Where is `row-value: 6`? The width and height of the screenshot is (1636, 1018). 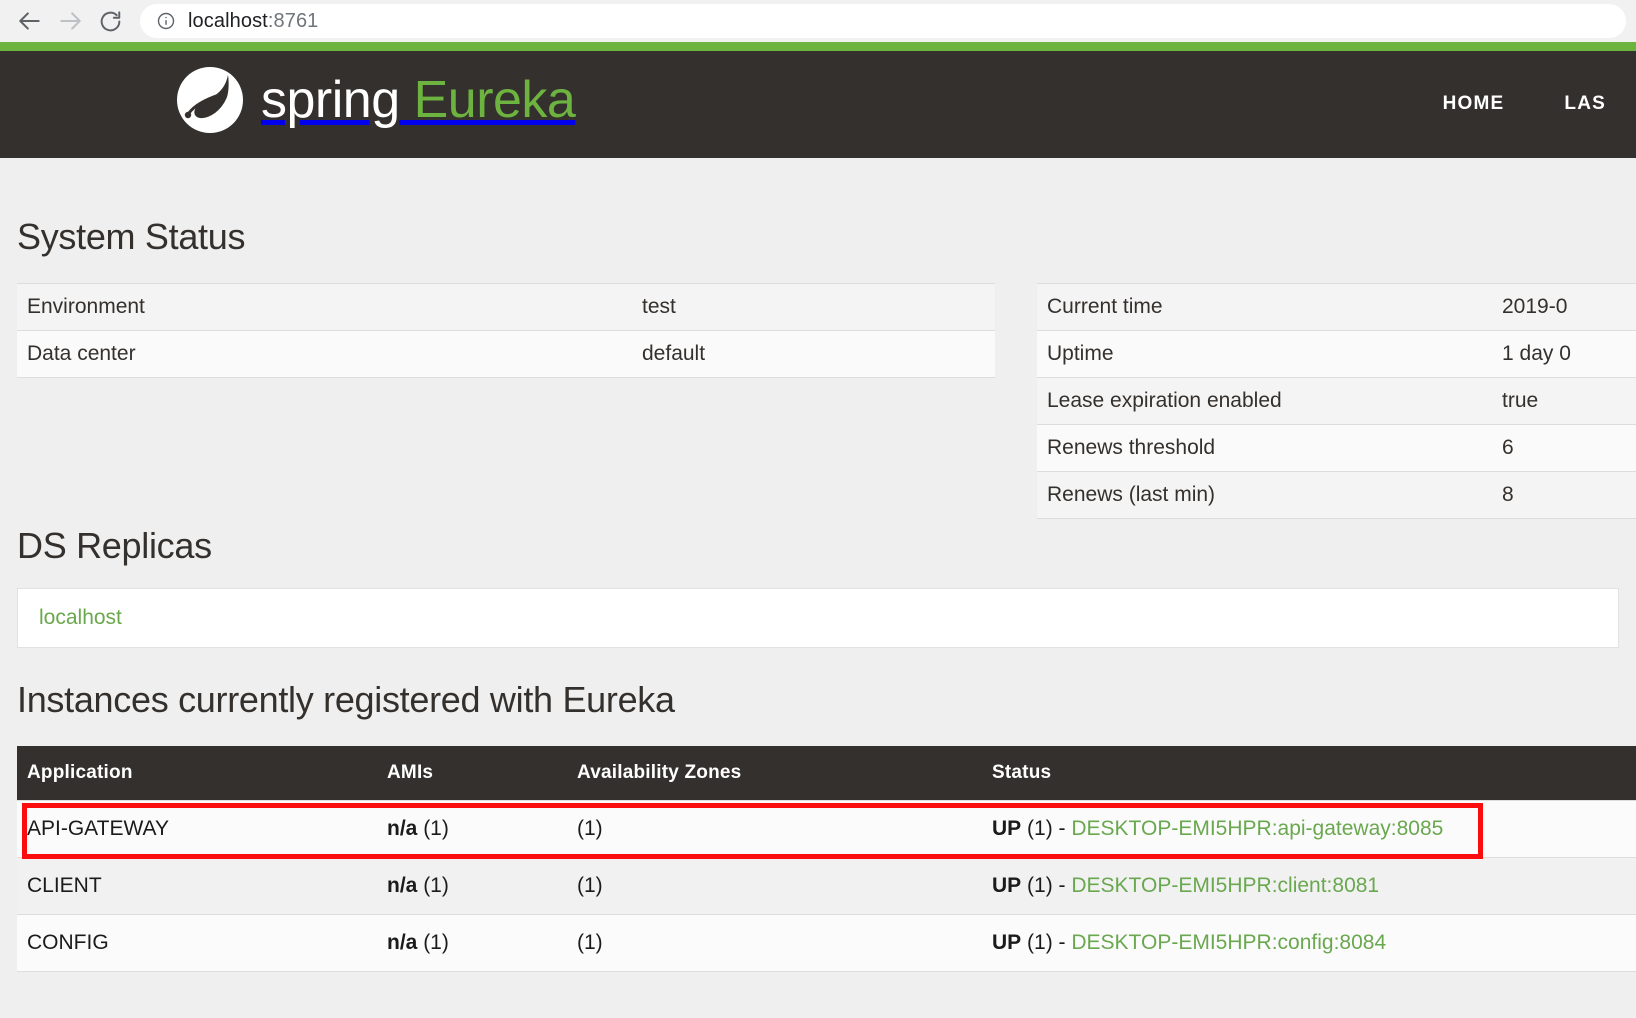
row-value: 6 is located at coordinates (1564, 448).